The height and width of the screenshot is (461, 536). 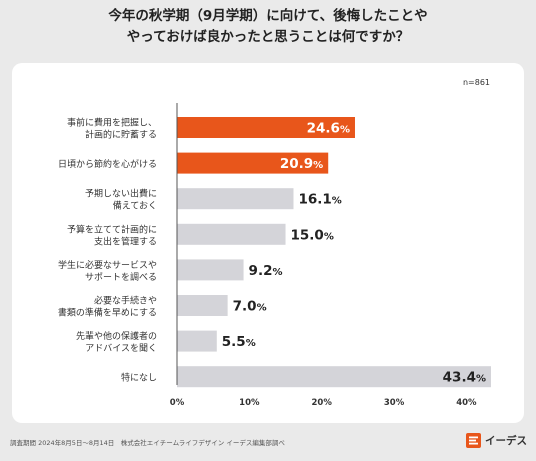 What do you see at coordinates (177, 403) in the screenshot?
I see `x-tick-label: 0%` at bounding box center [177, 403].